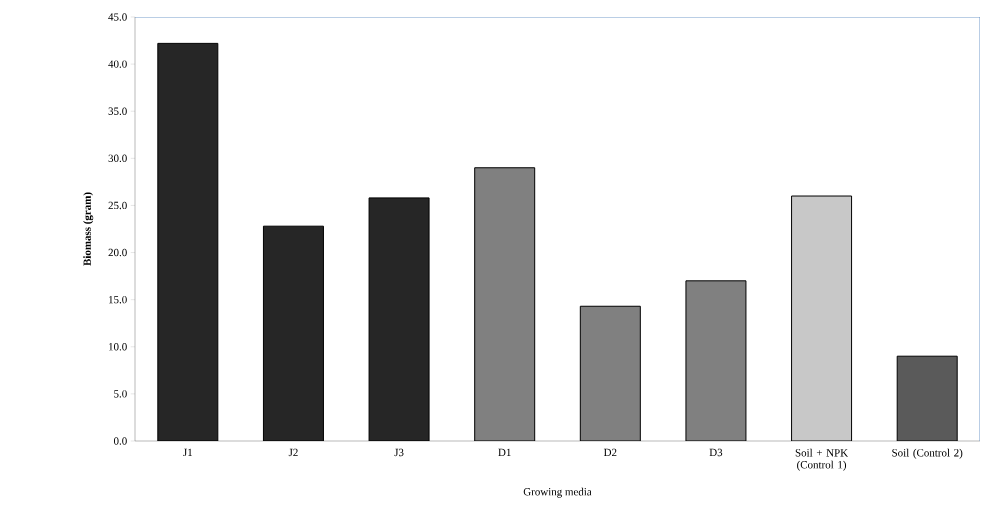 The image size is (1001, 527). What do you see at coordinates (927, 453) in the screenshot?
I see `x-tick-label: Soil (Control 2)` at bounding box center [927, 453].